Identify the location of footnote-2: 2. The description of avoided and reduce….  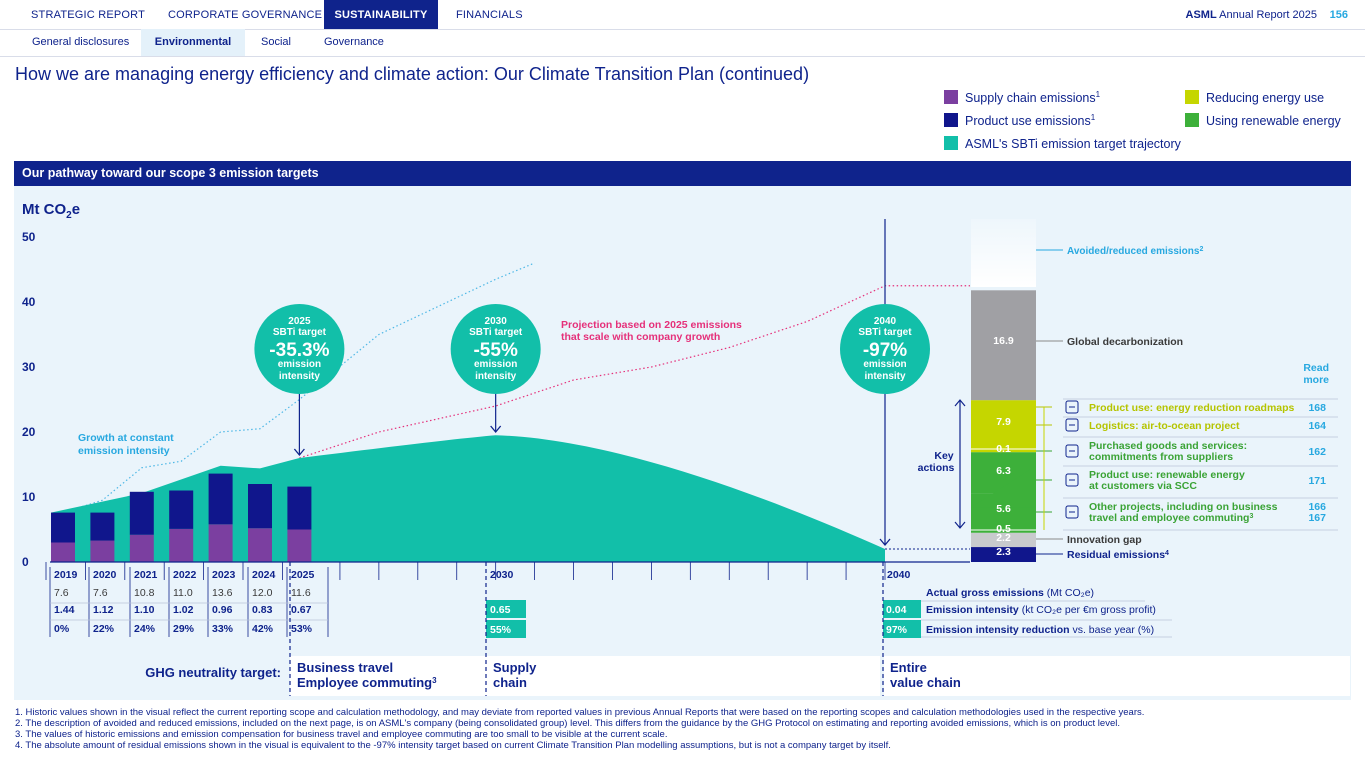
(567, 723).